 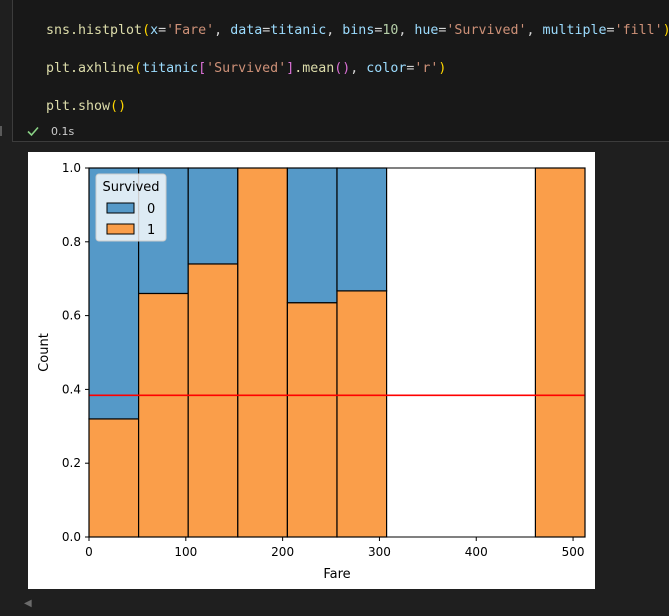 I want to click on code-token: color, so click(x=386, y=68).